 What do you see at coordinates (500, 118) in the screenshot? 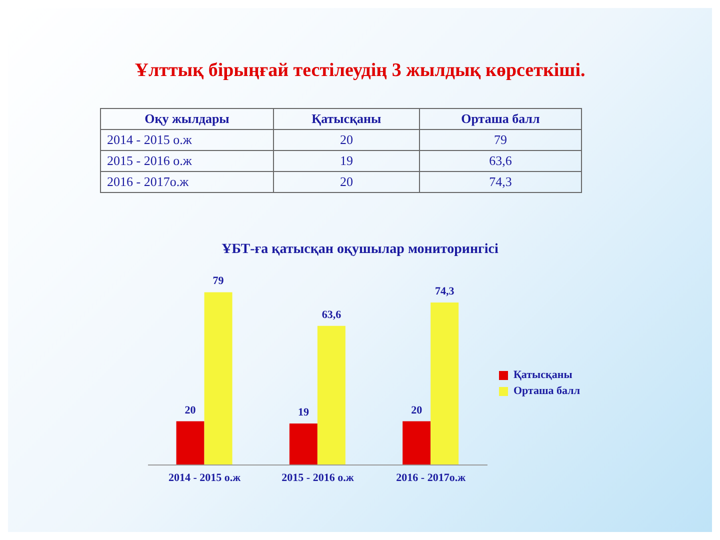
I see `text: Орташа балл` at bounding box center [500, 118].